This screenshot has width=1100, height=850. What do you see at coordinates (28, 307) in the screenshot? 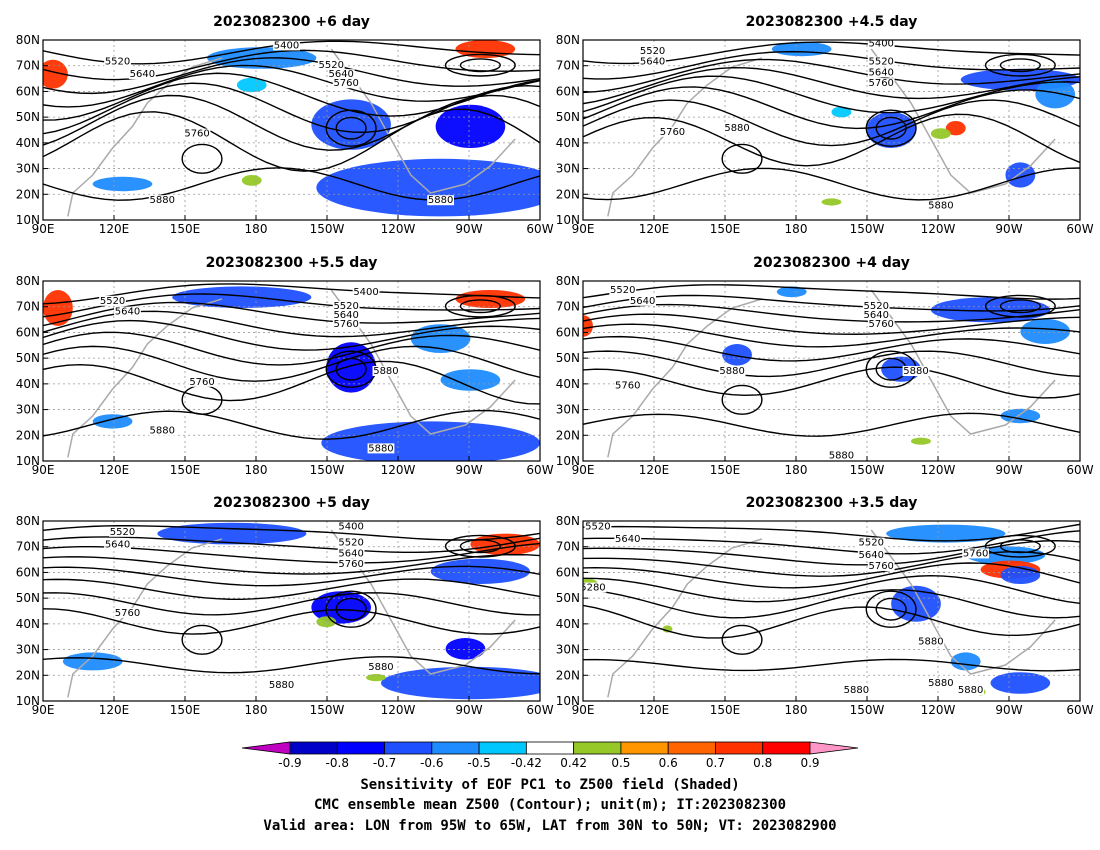
I see `y-tick-label: 70N` at bounding box center [28, 307].